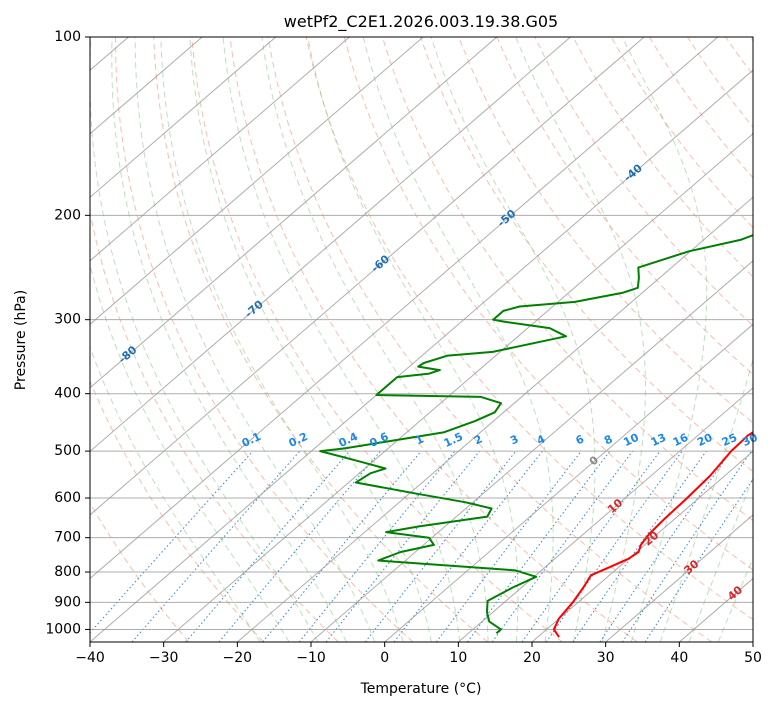 The height and width of the screenshot is (708, 775). What do you see at coordinates (238, 658) in the screenshot?
I see `x-tick-label: −20` at bounding box center [238, 658].